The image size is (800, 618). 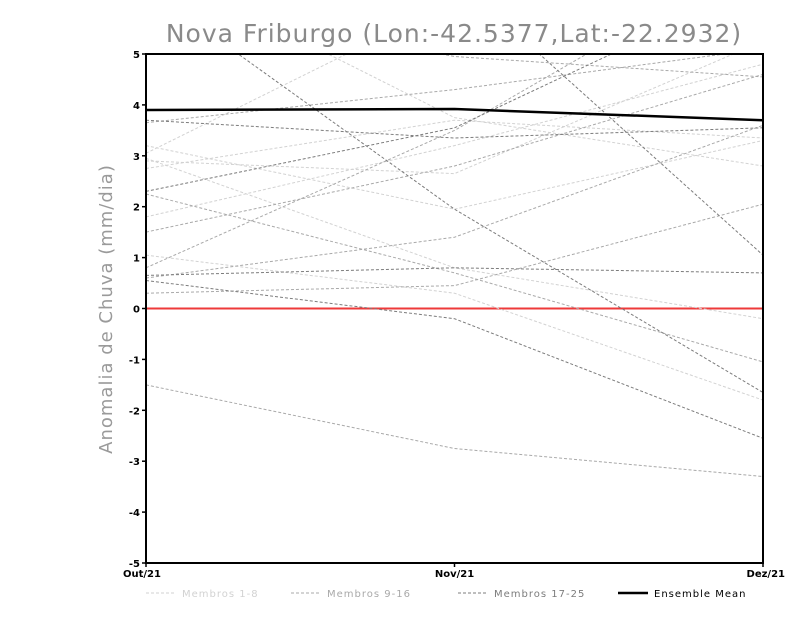 I want to click on y-tick-label: 5, so click(x=136, y=55).